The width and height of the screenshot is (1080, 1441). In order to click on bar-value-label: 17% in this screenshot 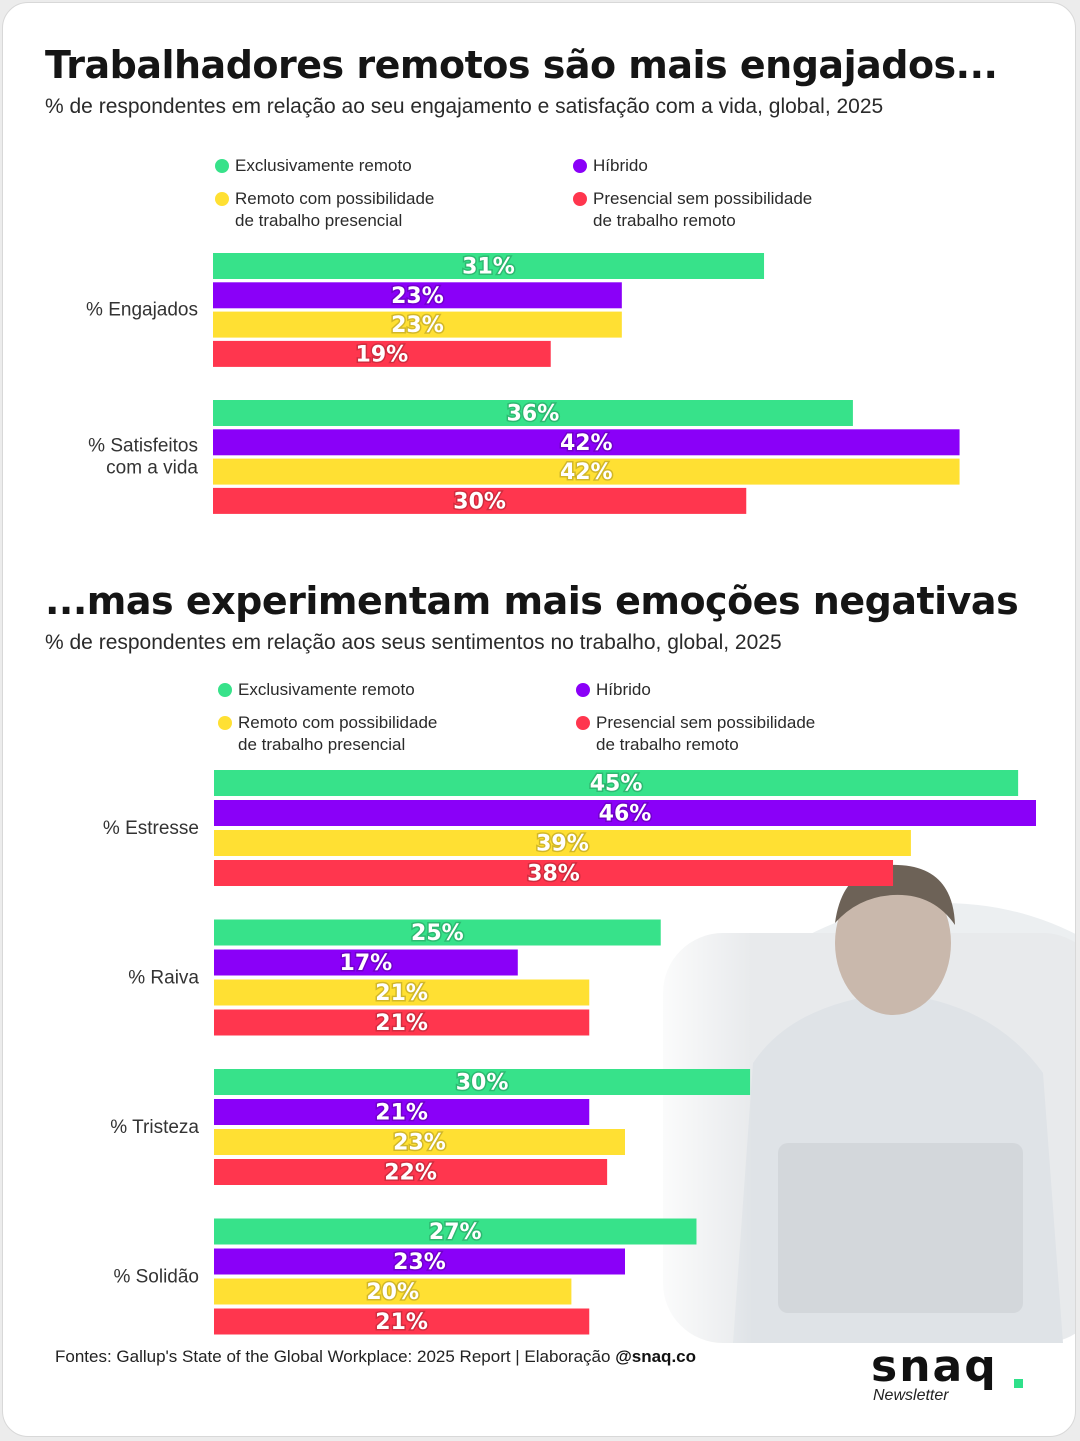, I will do `click(366, 963)`.